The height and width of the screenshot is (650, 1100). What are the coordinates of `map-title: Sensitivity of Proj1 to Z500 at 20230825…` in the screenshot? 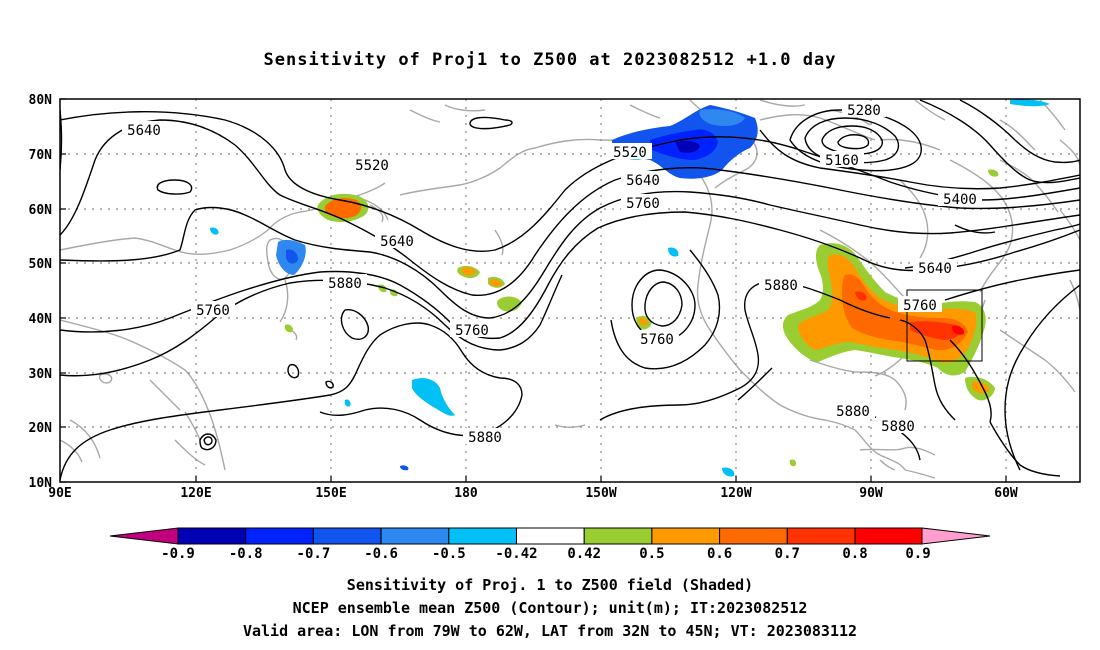 It's located at (550, 60).